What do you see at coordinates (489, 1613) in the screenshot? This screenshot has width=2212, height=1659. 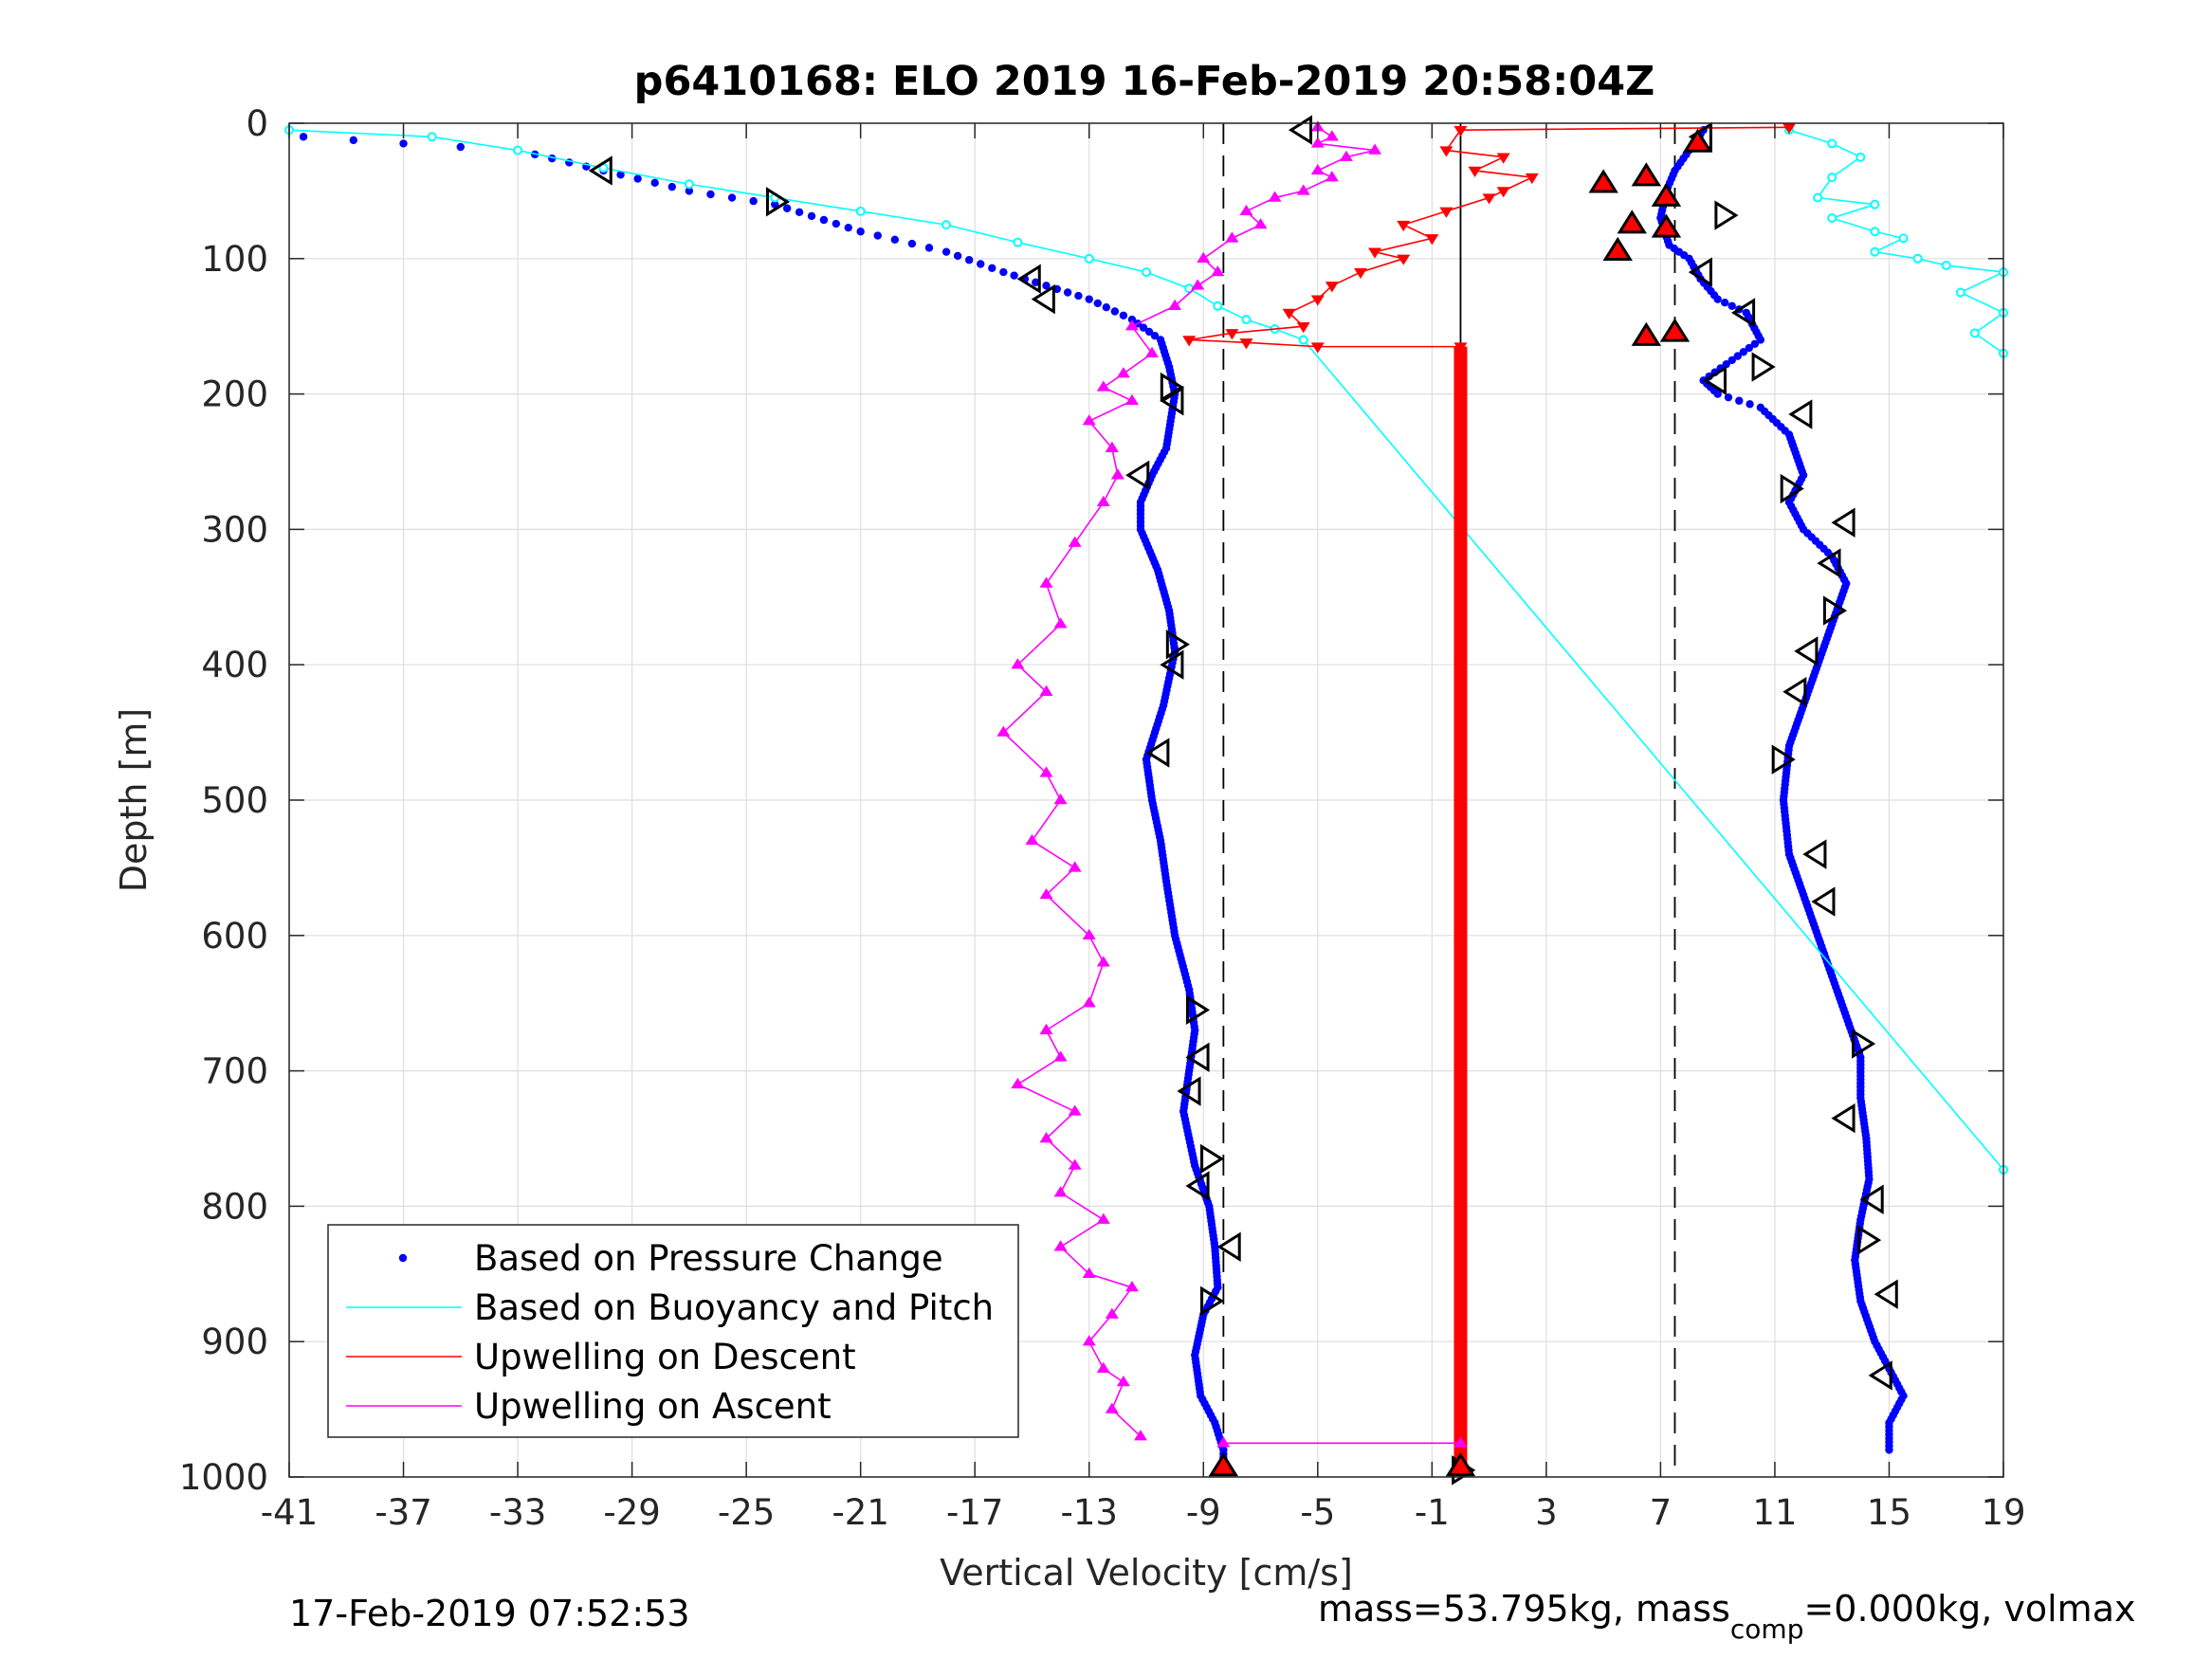 I see `footer-timestamp: 17-Feb-2019 07:52:53` at bounding box center [489, 1613].